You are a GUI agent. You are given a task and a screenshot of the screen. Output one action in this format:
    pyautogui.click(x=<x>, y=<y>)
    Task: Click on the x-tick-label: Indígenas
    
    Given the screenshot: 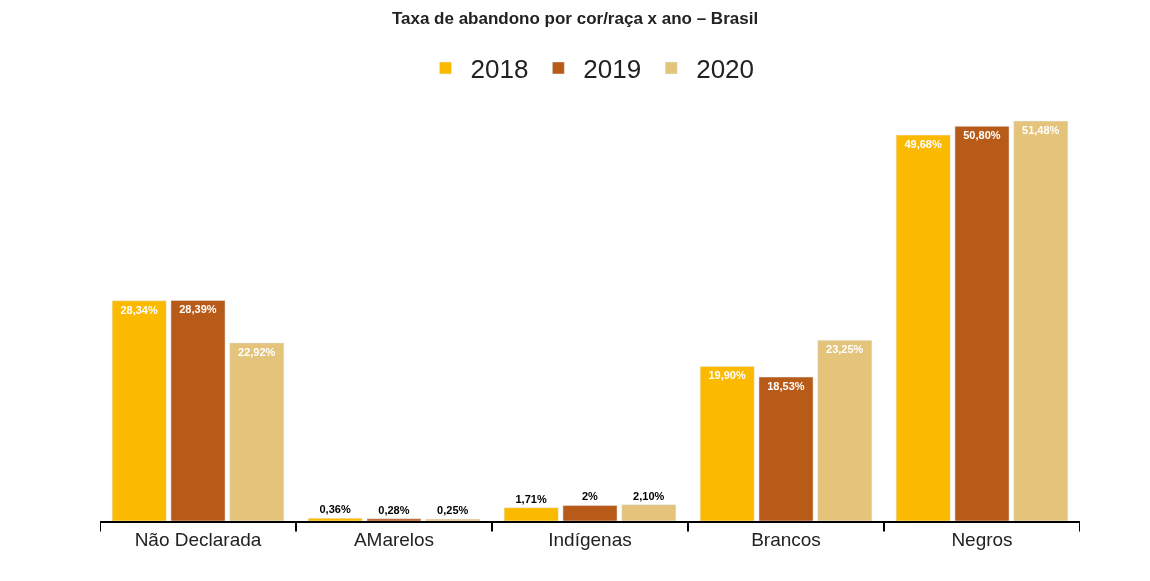 What is the action you would take?
    pyautogui.click(x=590, y=539)
    